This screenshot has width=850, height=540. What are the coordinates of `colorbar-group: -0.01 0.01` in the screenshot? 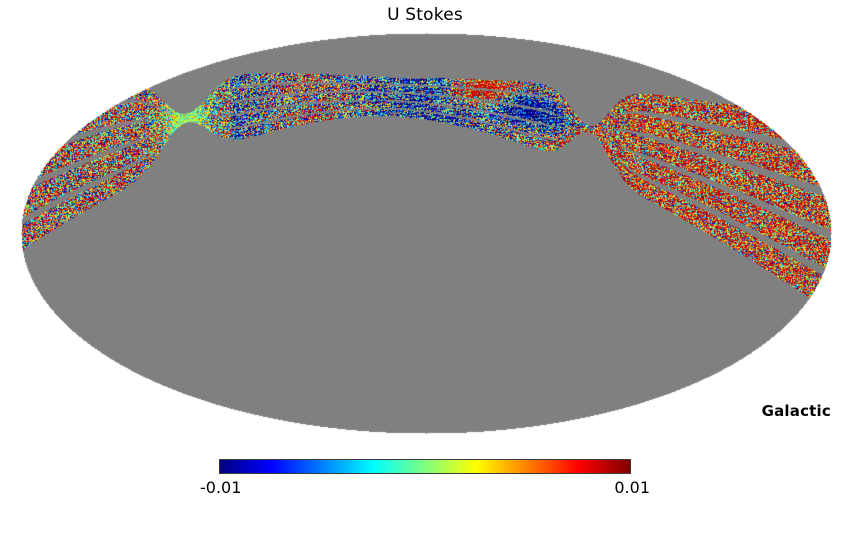 It's located at (425, 485).